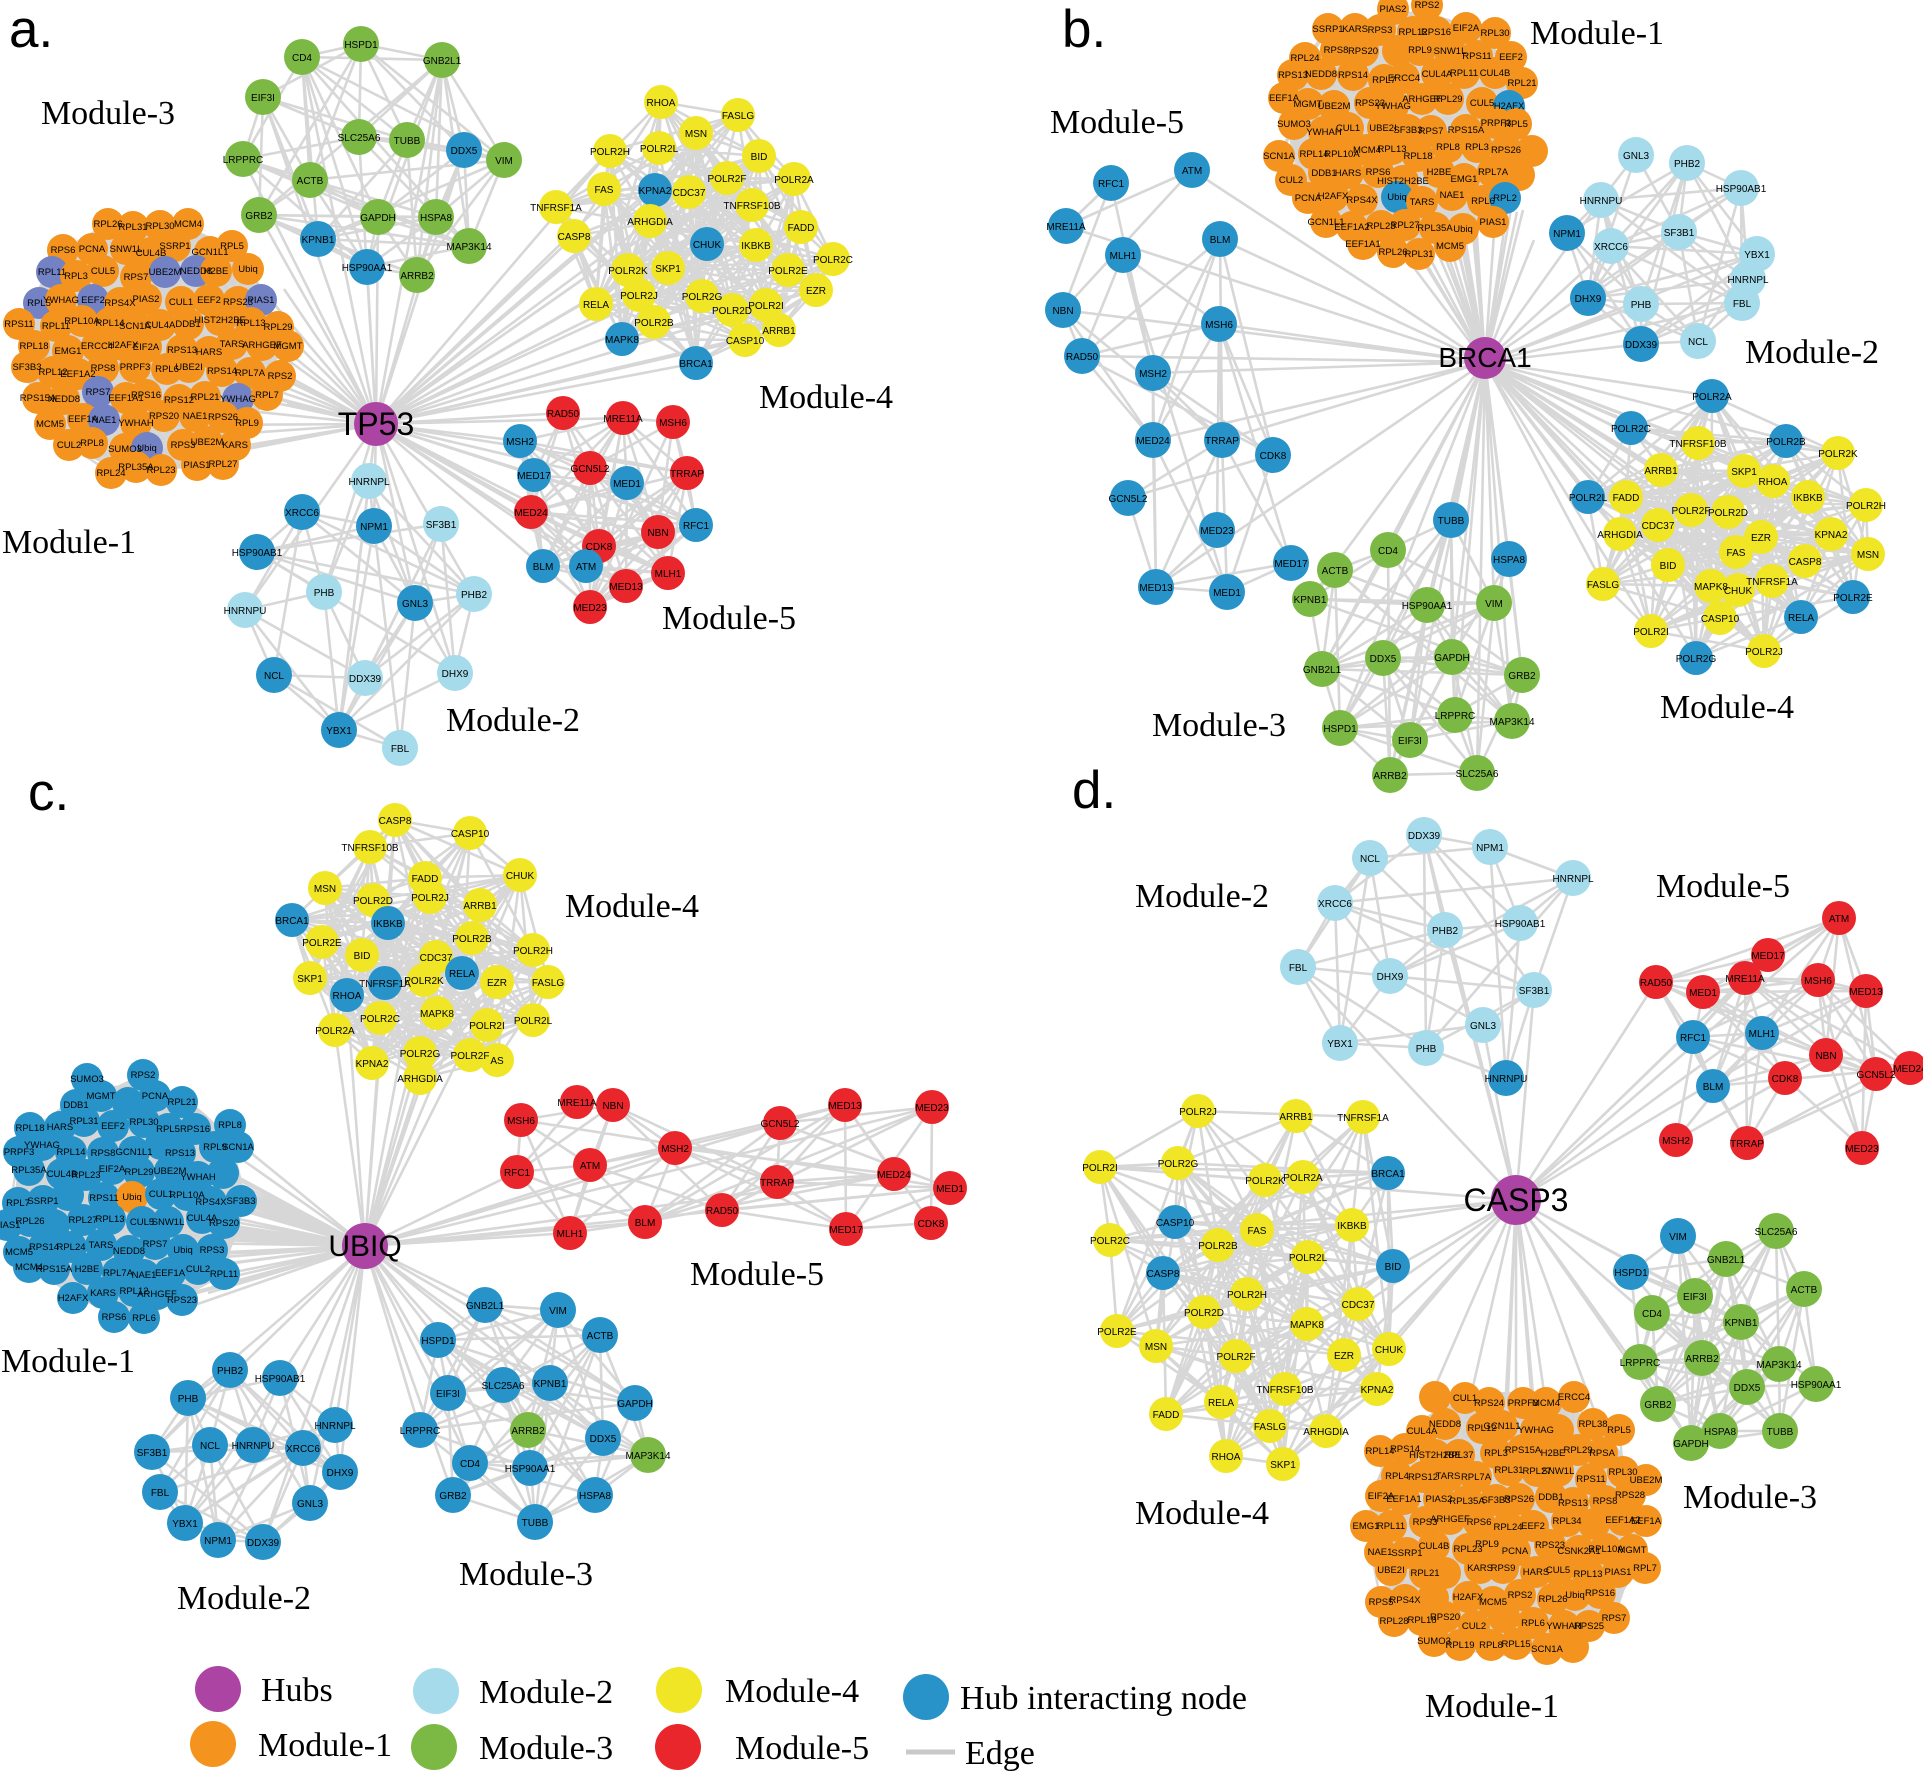 The width and height of the screenshot is (1923, 1775). I want to click on svg-text: PCNA, so click(1515, 1551).